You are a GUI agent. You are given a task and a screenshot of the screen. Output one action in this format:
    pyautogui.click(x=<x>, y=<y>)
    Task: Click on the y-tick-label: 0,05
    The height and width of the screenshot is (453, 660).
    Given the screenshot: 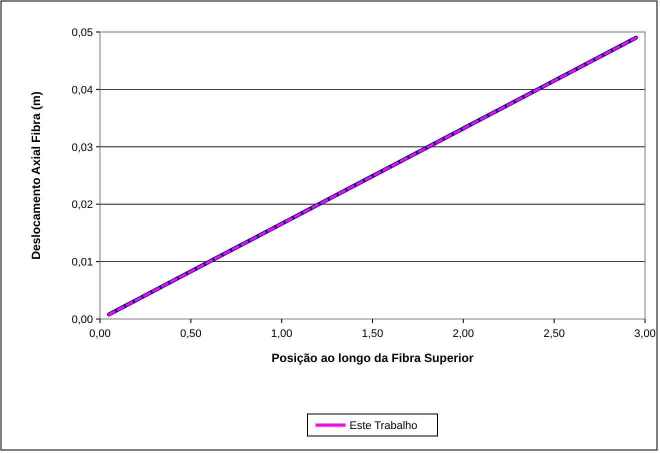 What is the action you would take?
    pyautogui.click(x=82, y=33)
    